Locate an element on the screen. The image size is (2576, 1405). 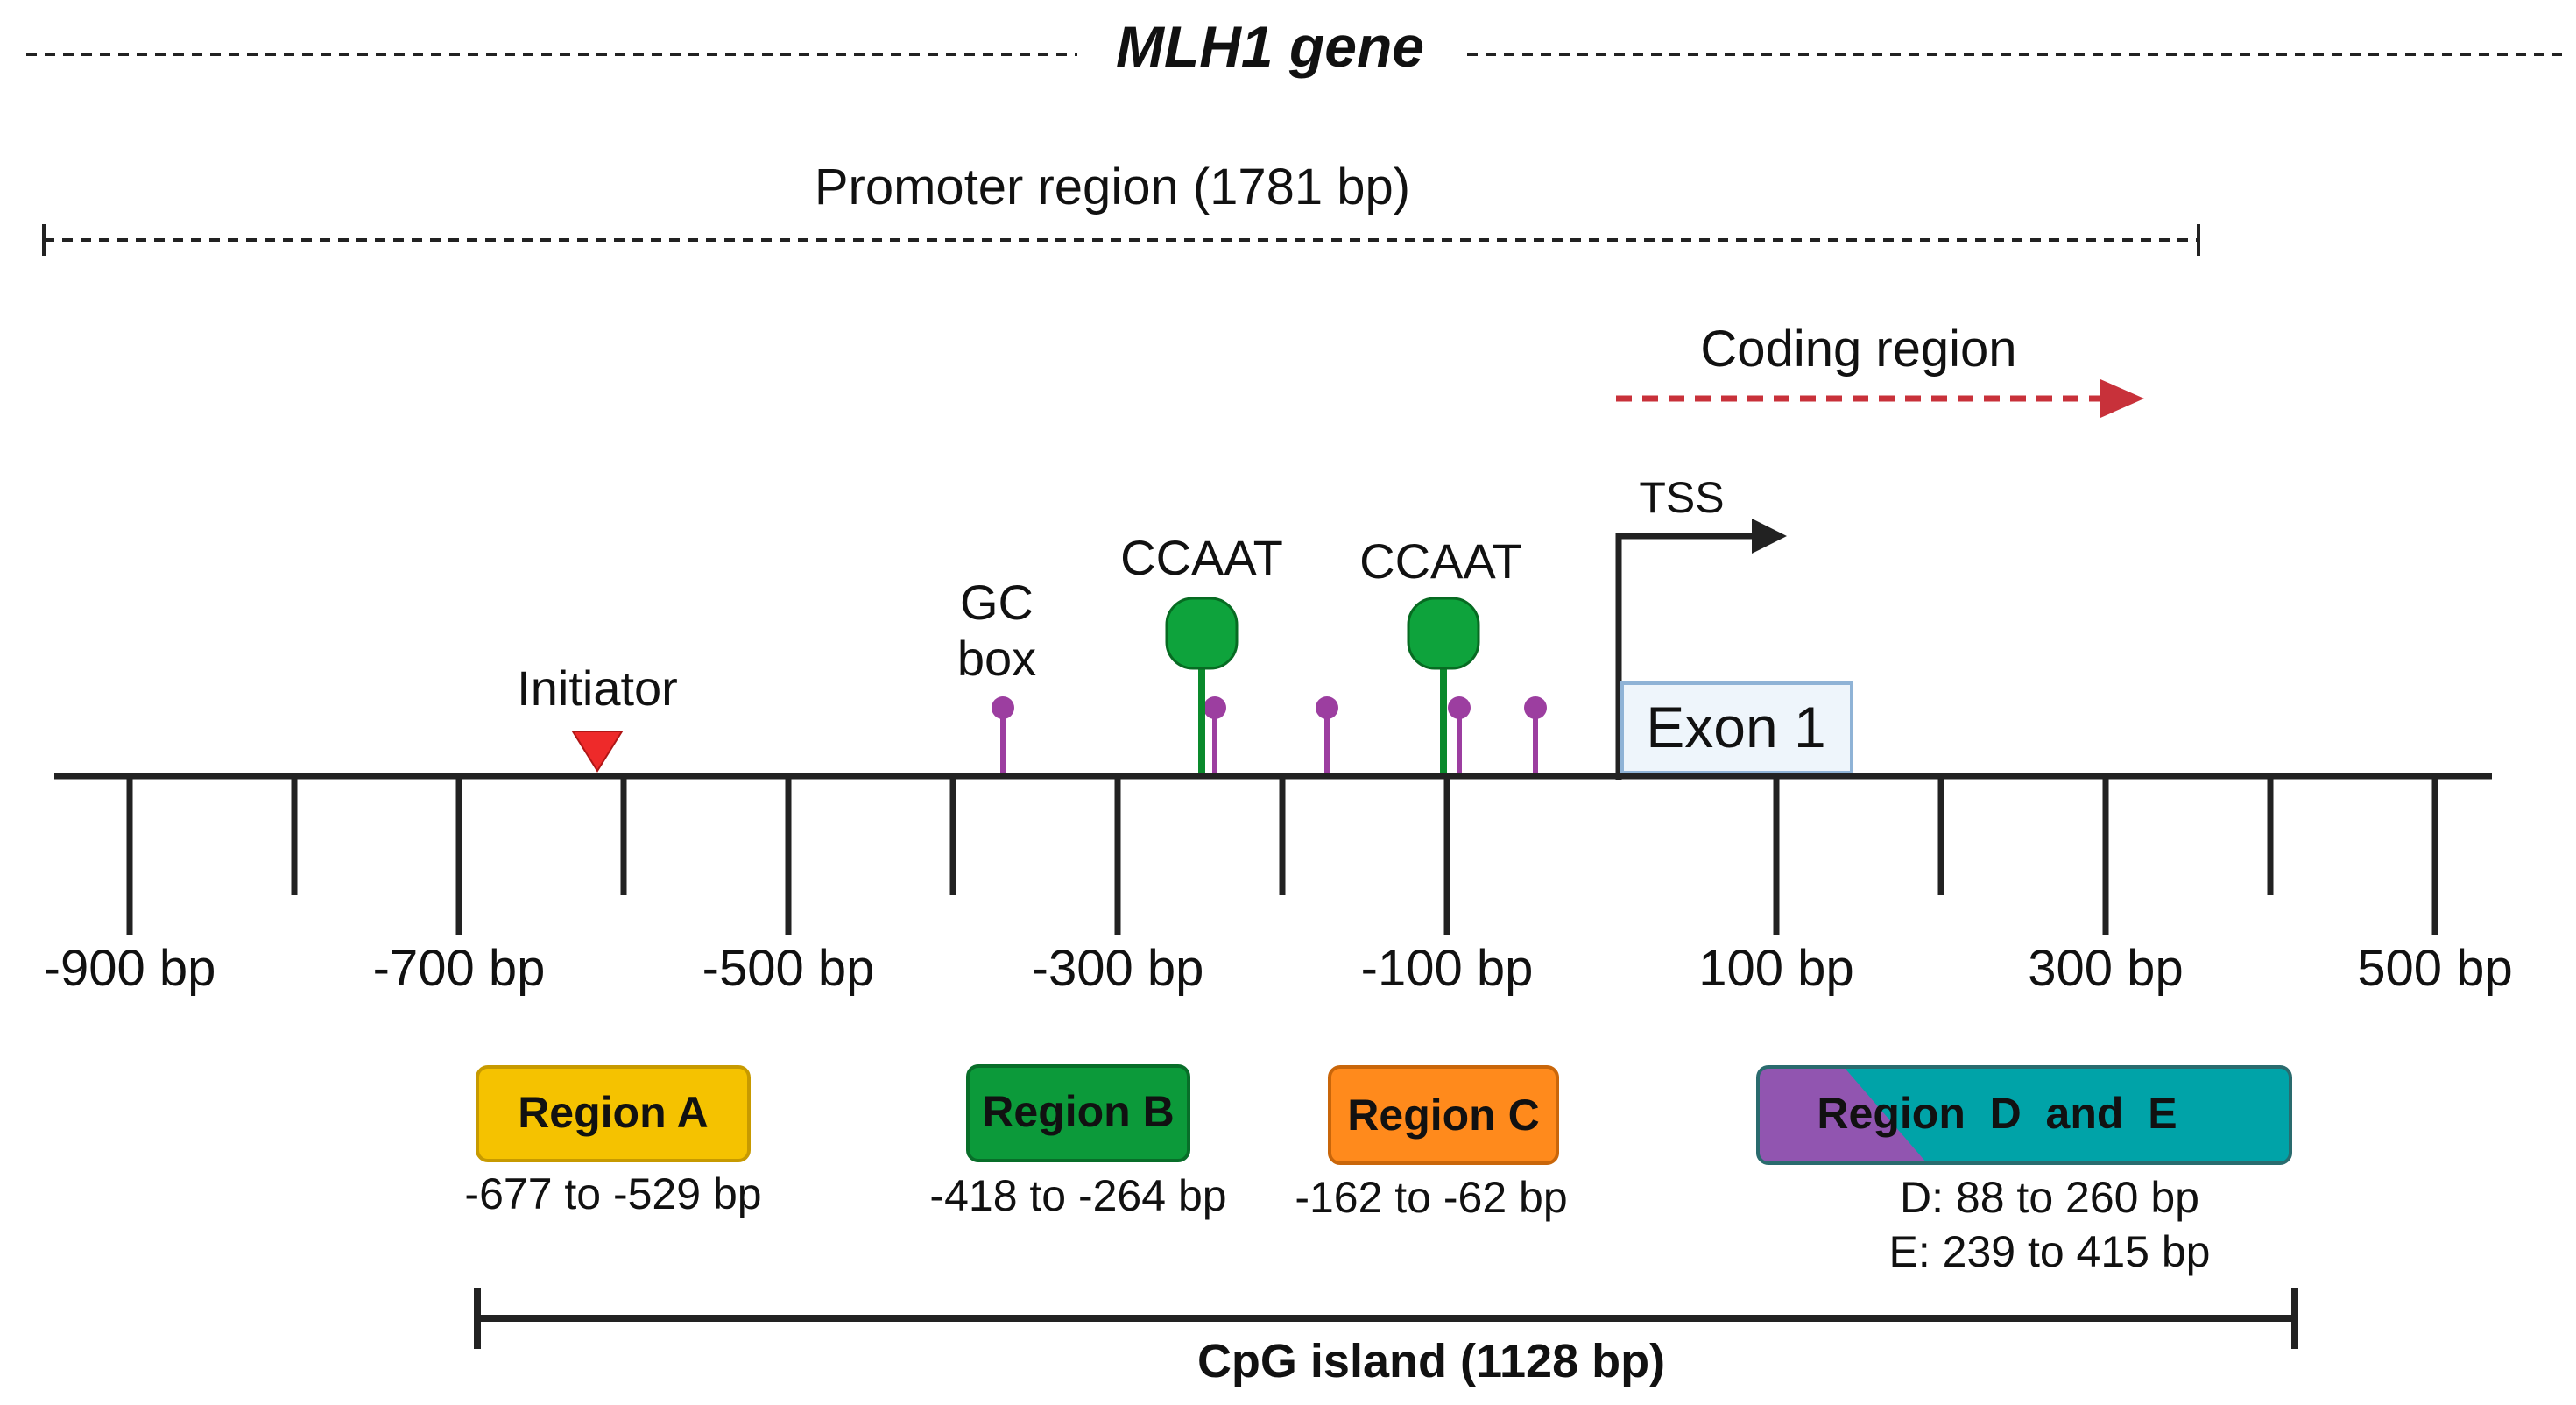
axis-ticks is located at coordinates (1282, 855).